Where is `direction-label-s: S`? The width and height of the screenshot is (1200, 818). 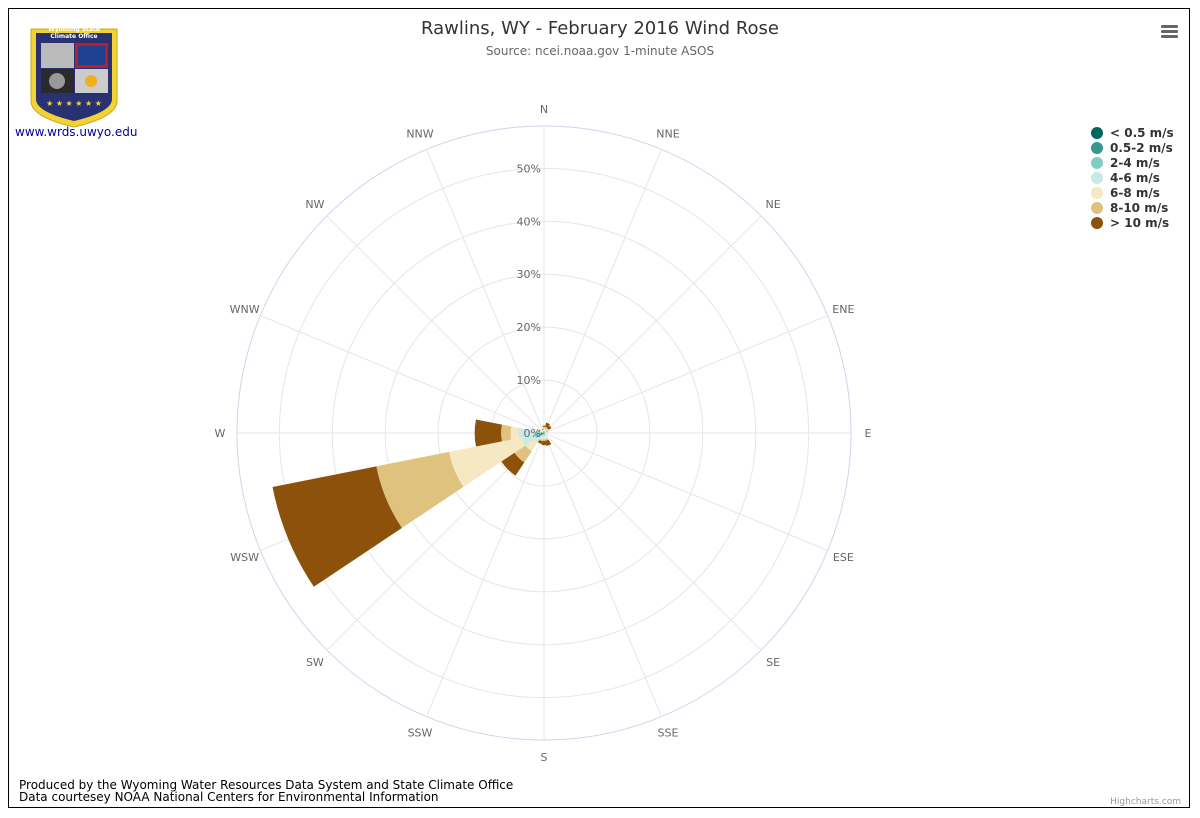
direction-label-s: S is located at coordinates (544, 757).